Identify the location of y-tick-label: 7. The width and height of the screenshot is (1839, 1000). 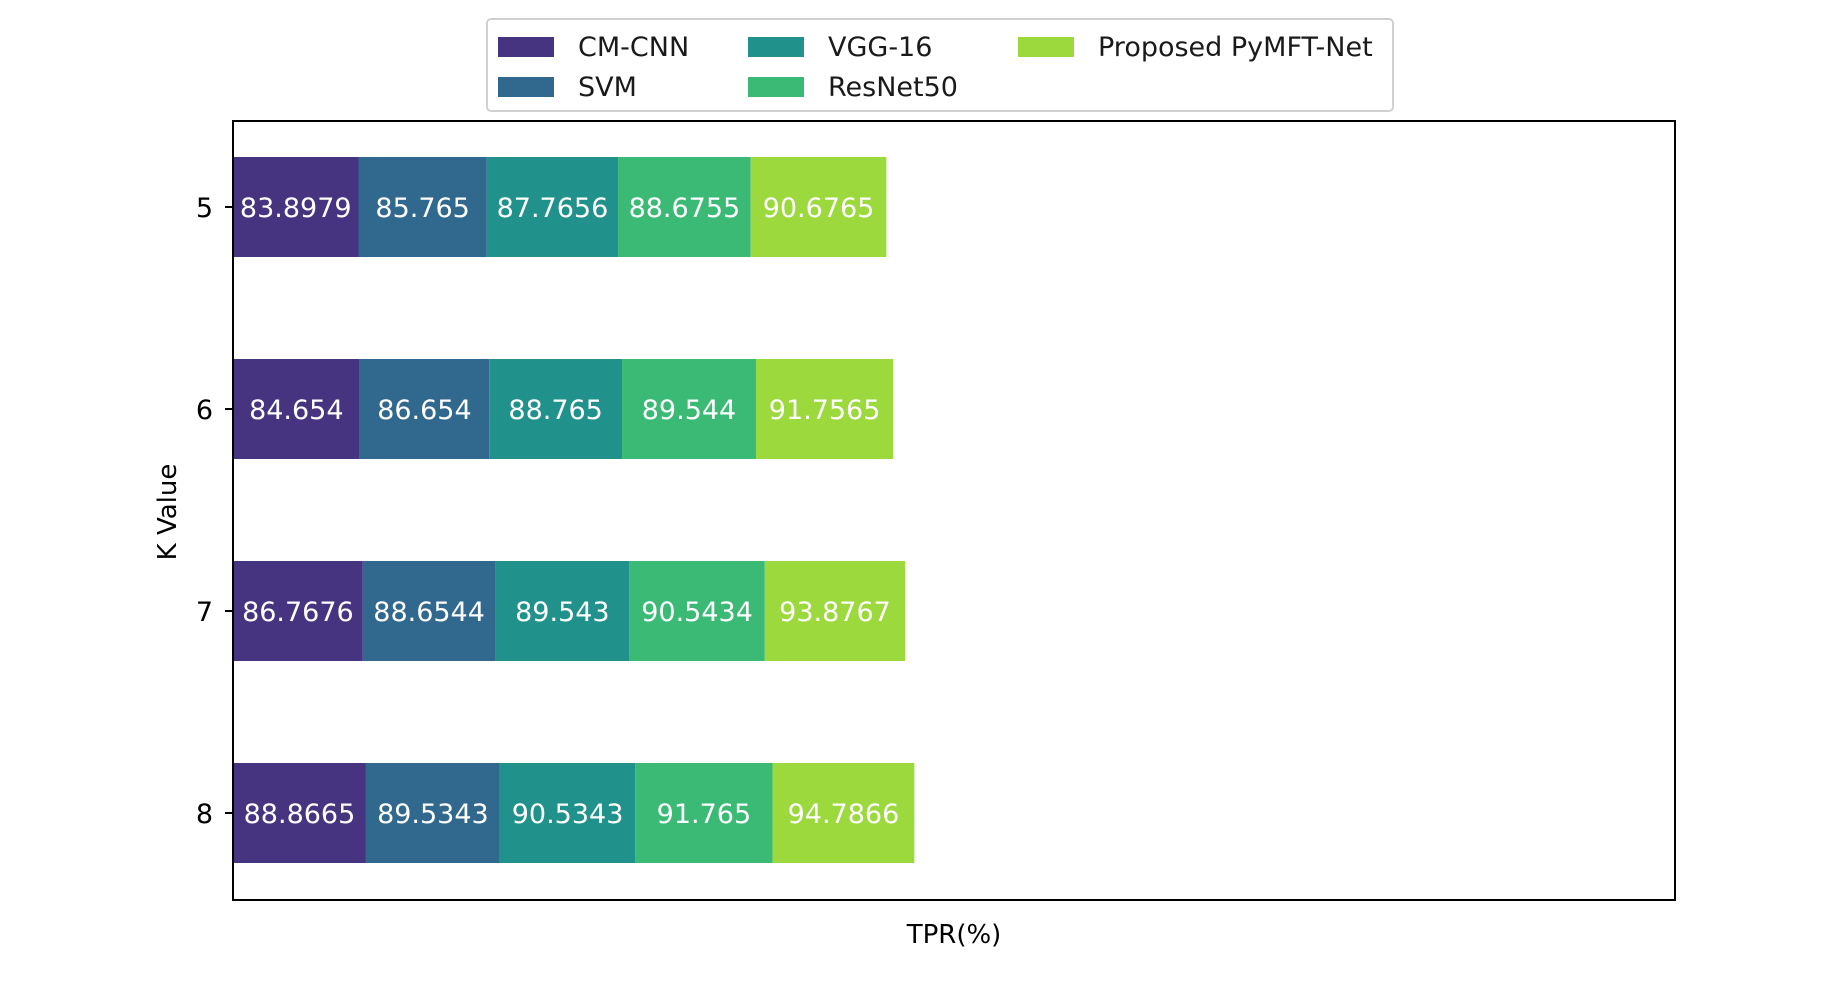
(204, 612).